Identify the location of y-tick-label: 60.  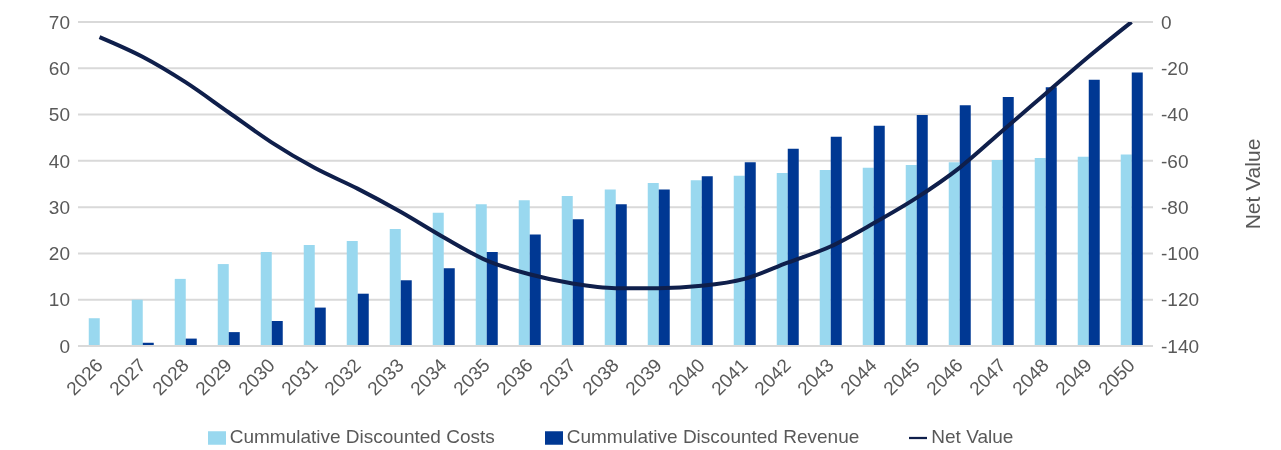
(59, 69).